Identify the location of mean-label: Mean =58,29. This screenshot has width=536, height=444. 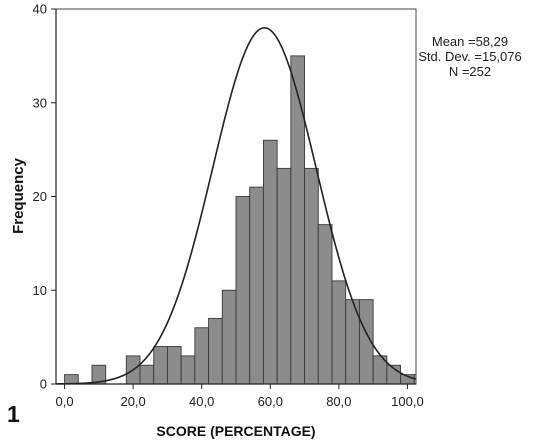
(470, 41).